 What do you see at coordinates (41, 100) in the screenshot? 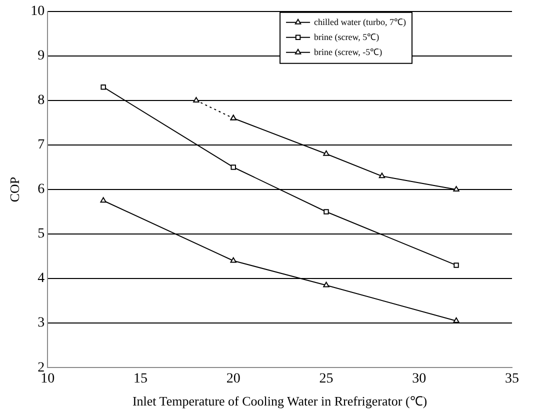
I see `y-tick-label: 8` at bounding box center [41, 100].